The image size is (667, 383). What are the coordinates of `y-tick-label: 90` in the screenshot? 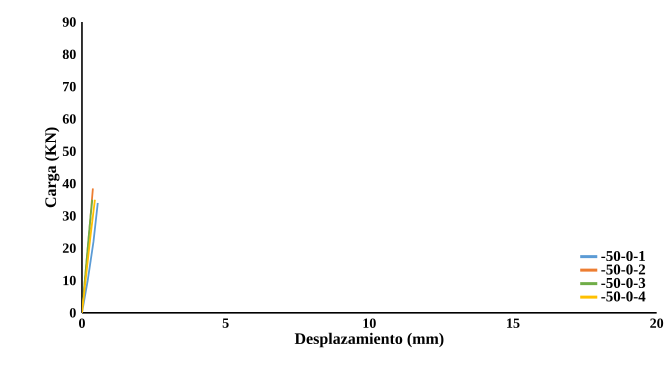 It's located at (69, 22).